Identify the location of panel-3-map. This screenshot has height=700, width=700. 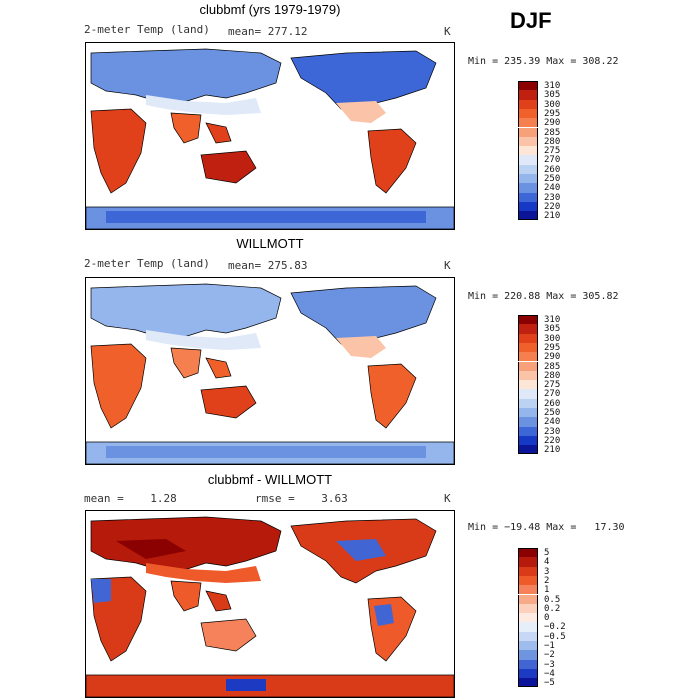
(270, 604).